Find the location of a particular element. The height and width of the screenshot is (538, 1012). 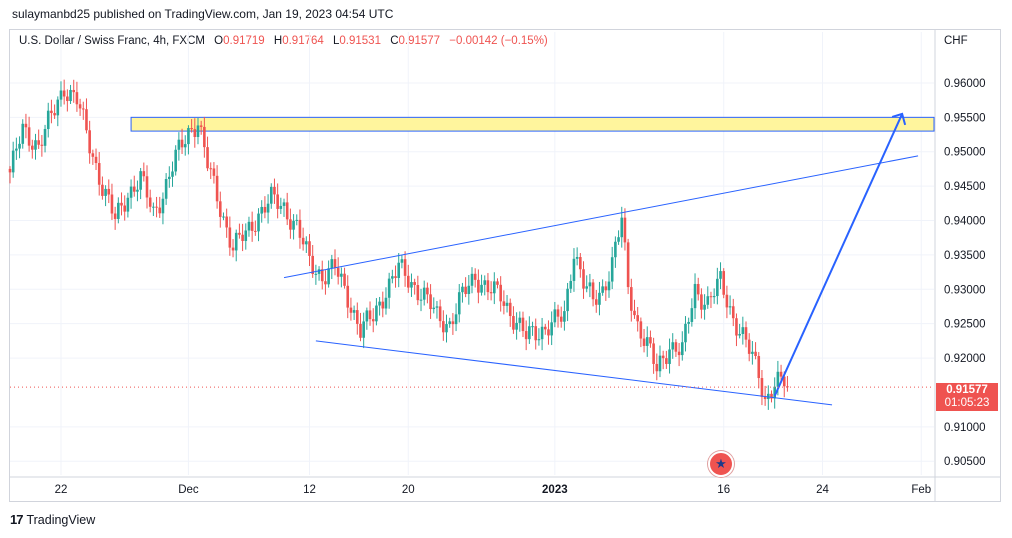

footer-brand: 17 TradingView is located at coordinates (52, 519).